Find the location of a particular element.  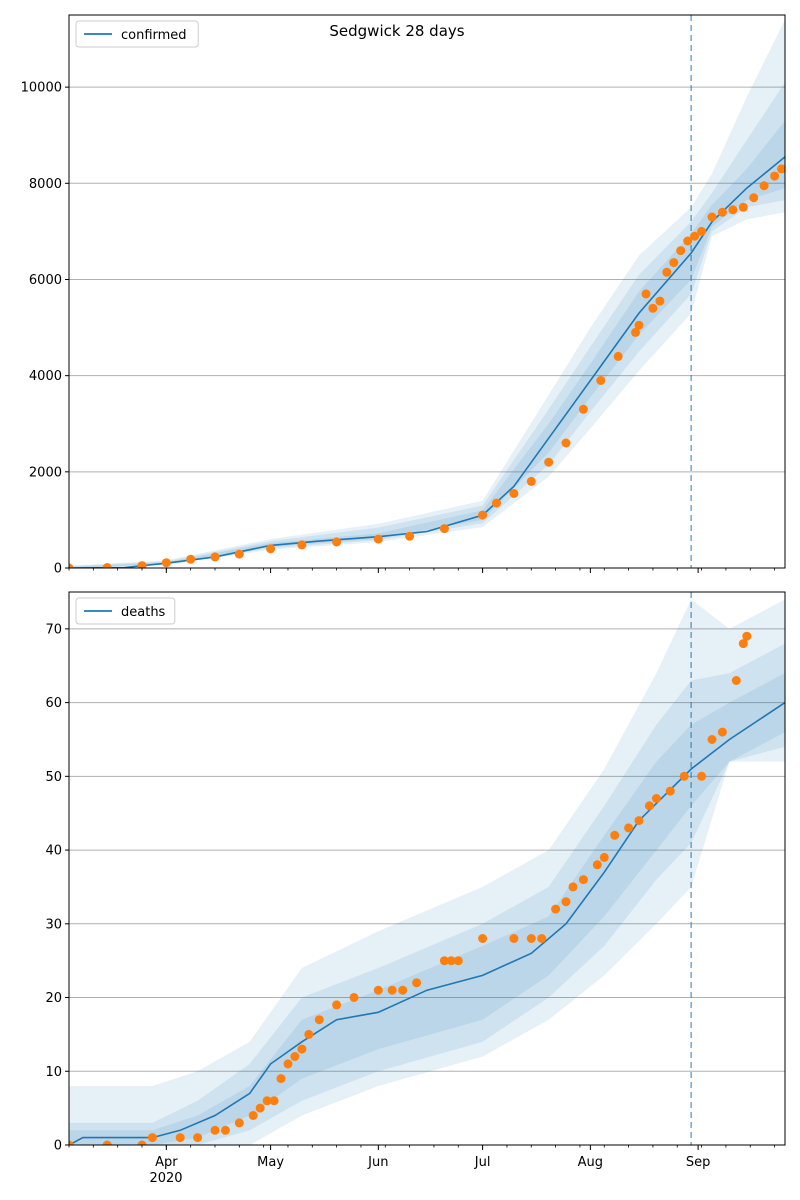

y-tick-label: 20 is located at coordinates (53, 998).